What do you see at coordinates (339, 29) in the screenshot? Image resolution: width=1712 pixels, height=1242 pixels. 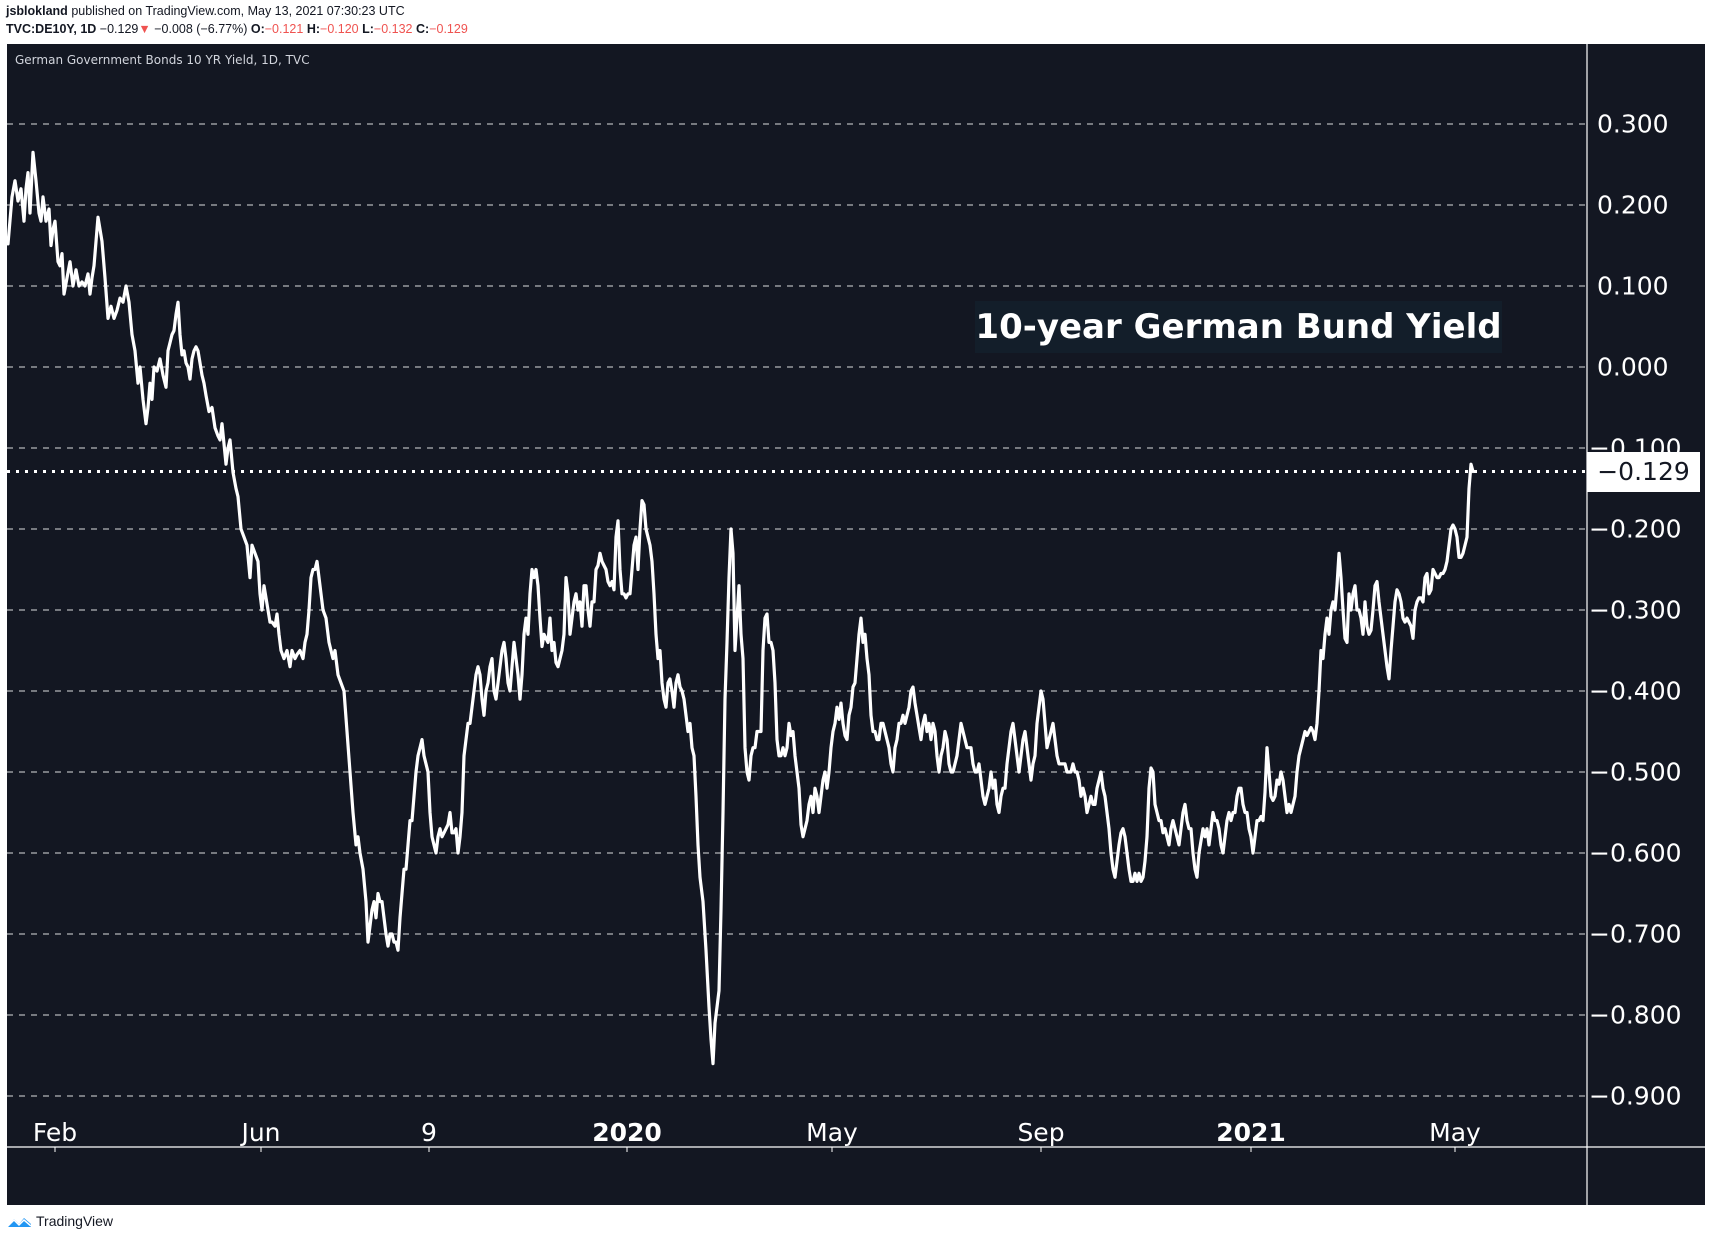 I see `high-value: −0.120` at bounding box center [339, 29].